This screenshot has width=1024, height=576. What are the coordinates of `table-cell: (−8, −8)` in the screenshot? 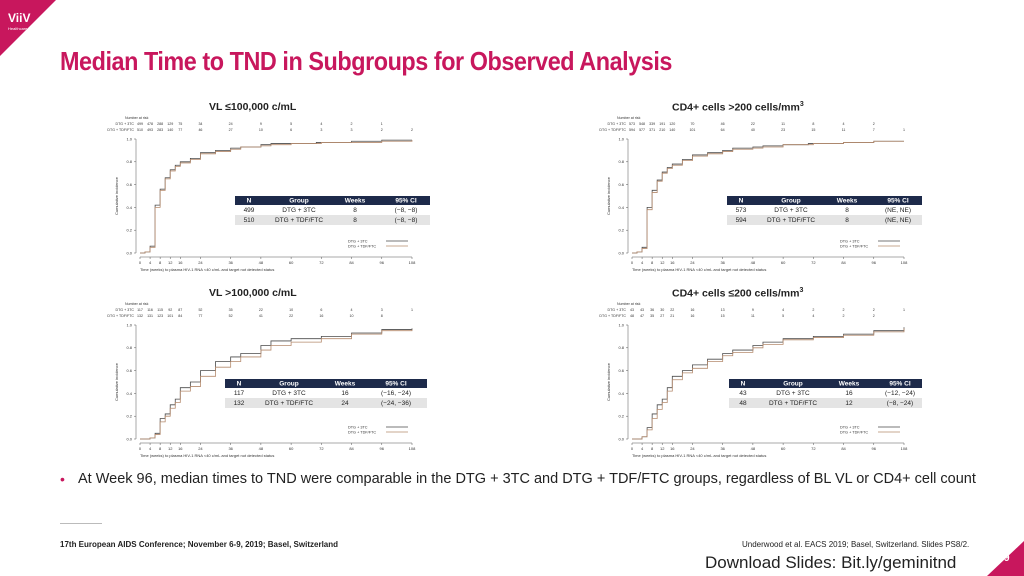 It's located at (406, 220).